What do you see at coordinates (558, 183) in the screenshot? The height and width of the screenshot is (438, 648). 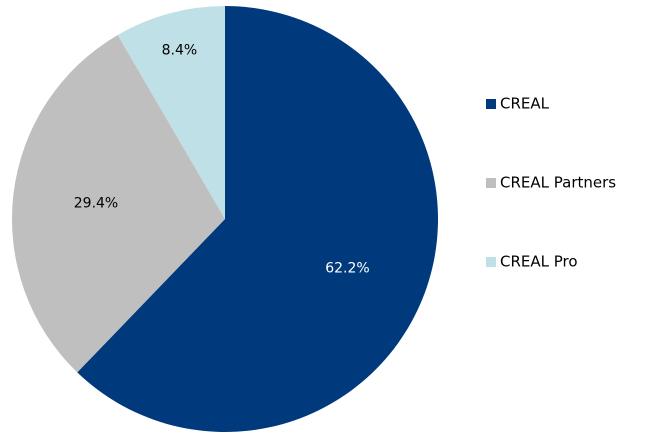 I see `legend-label-creal-partners: CREAL Partners` at bounding box center [558, 183].